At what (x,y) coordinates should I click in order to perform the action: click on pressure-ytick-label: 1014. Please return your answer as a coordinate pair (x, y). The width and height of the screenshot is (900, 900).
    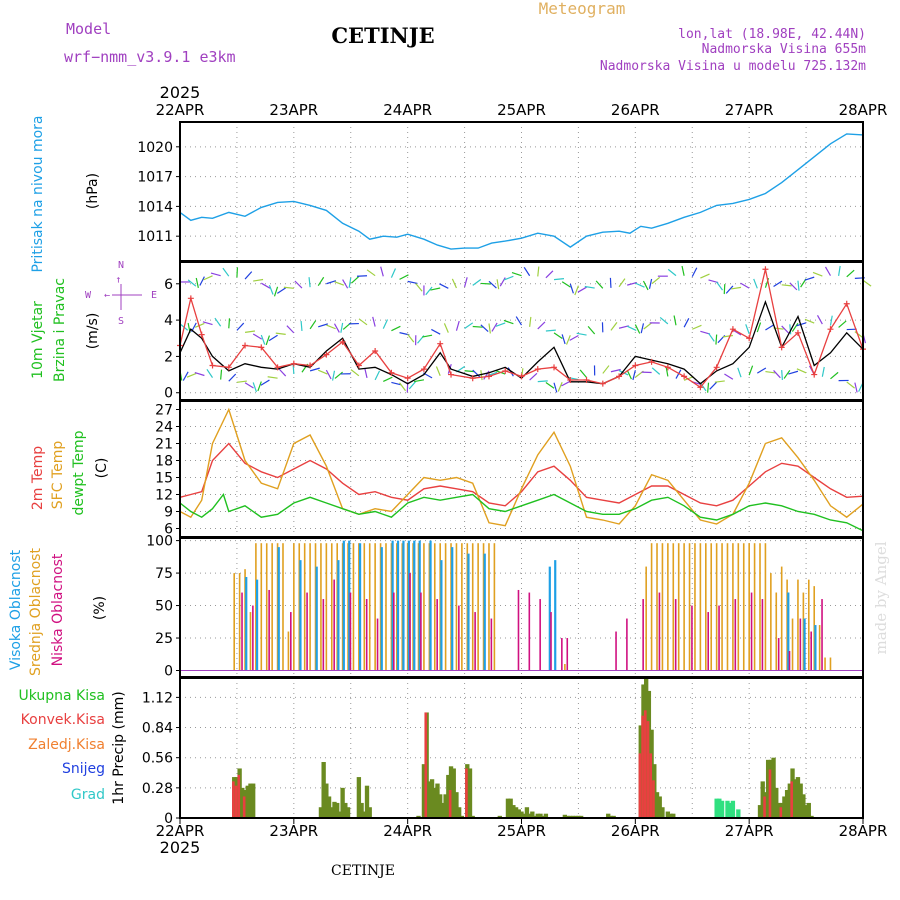
    Looking at the image, I should click on (155, 207).